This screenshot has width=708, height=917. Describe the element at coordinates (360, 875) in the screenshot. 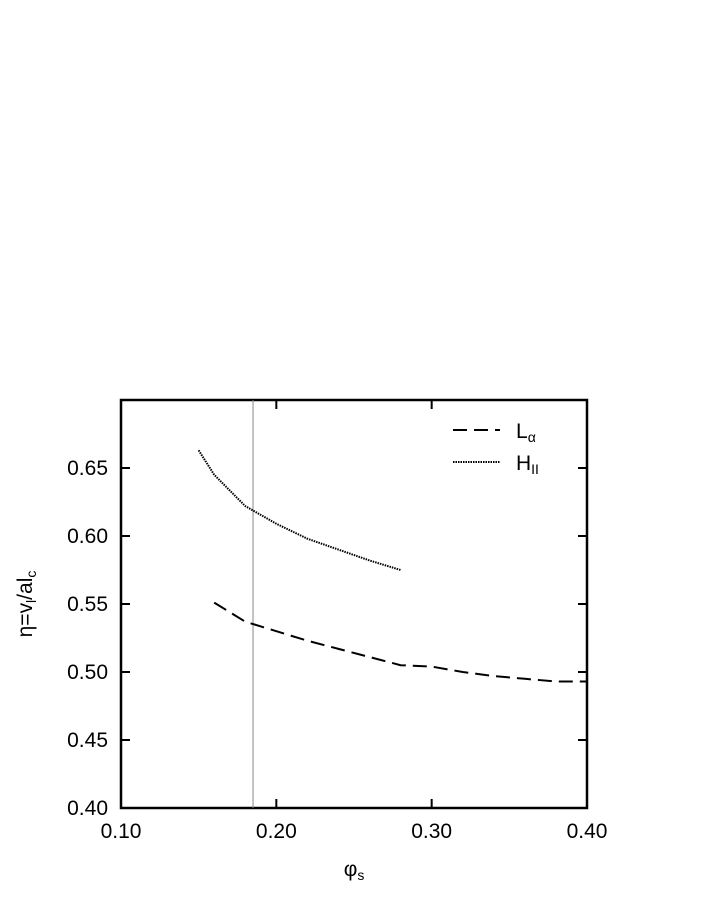

I see `subscript: s` at that location.